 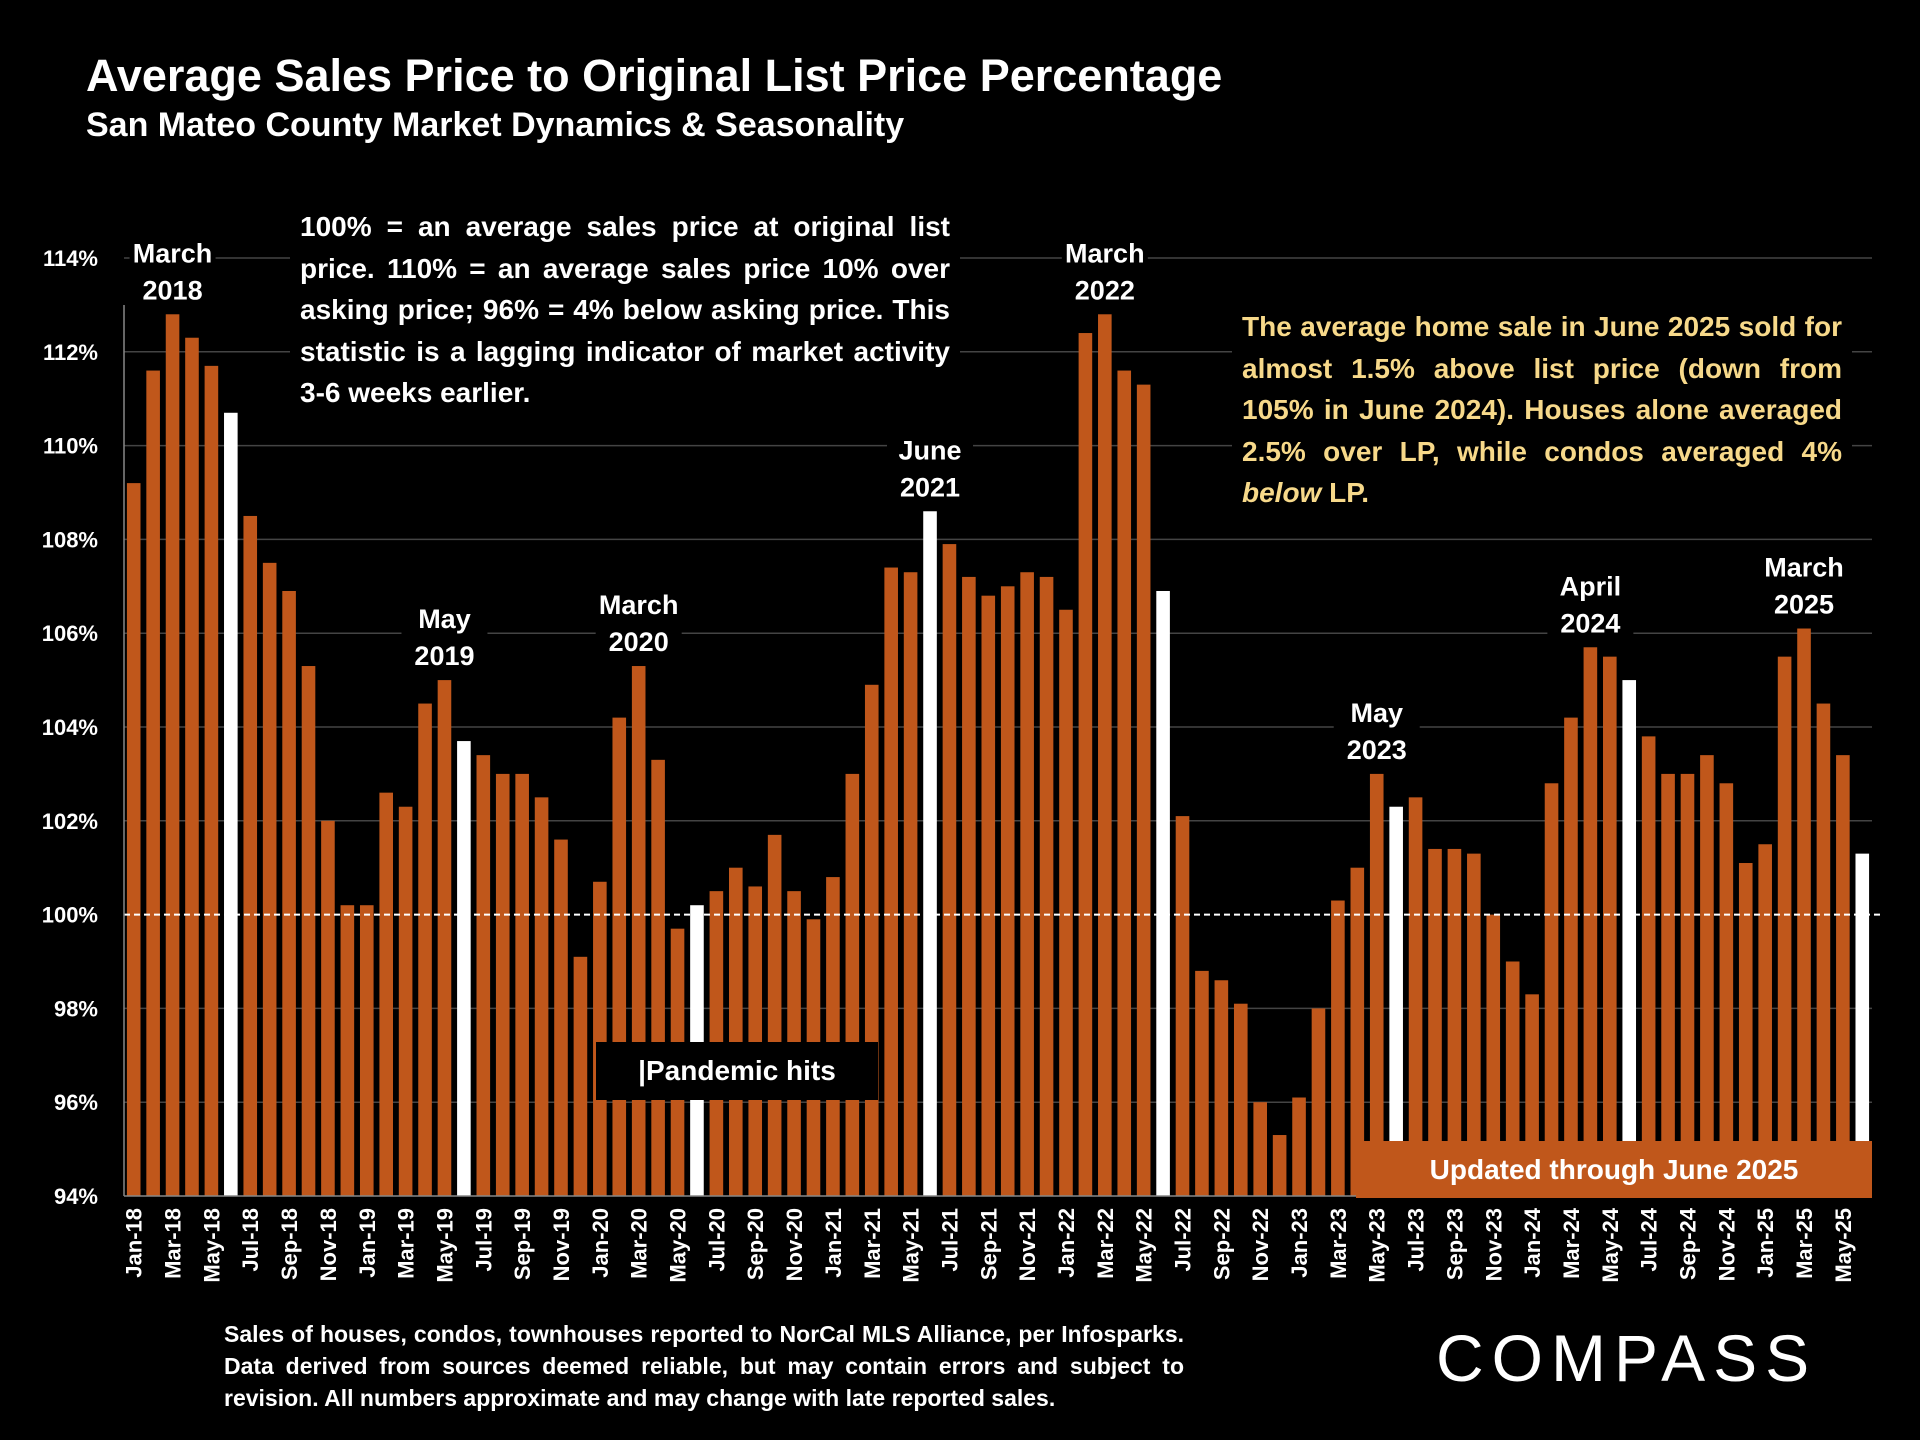 I want to click on x-tick-label: May-19, so click(x=444, y=1245).